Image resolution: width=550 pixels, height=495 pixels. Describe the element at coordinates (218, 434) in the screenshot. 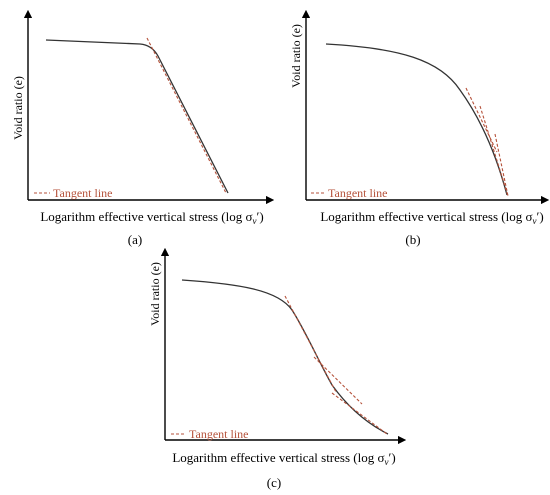

I see `panel-c-legend-label: Tangent line` at that location.